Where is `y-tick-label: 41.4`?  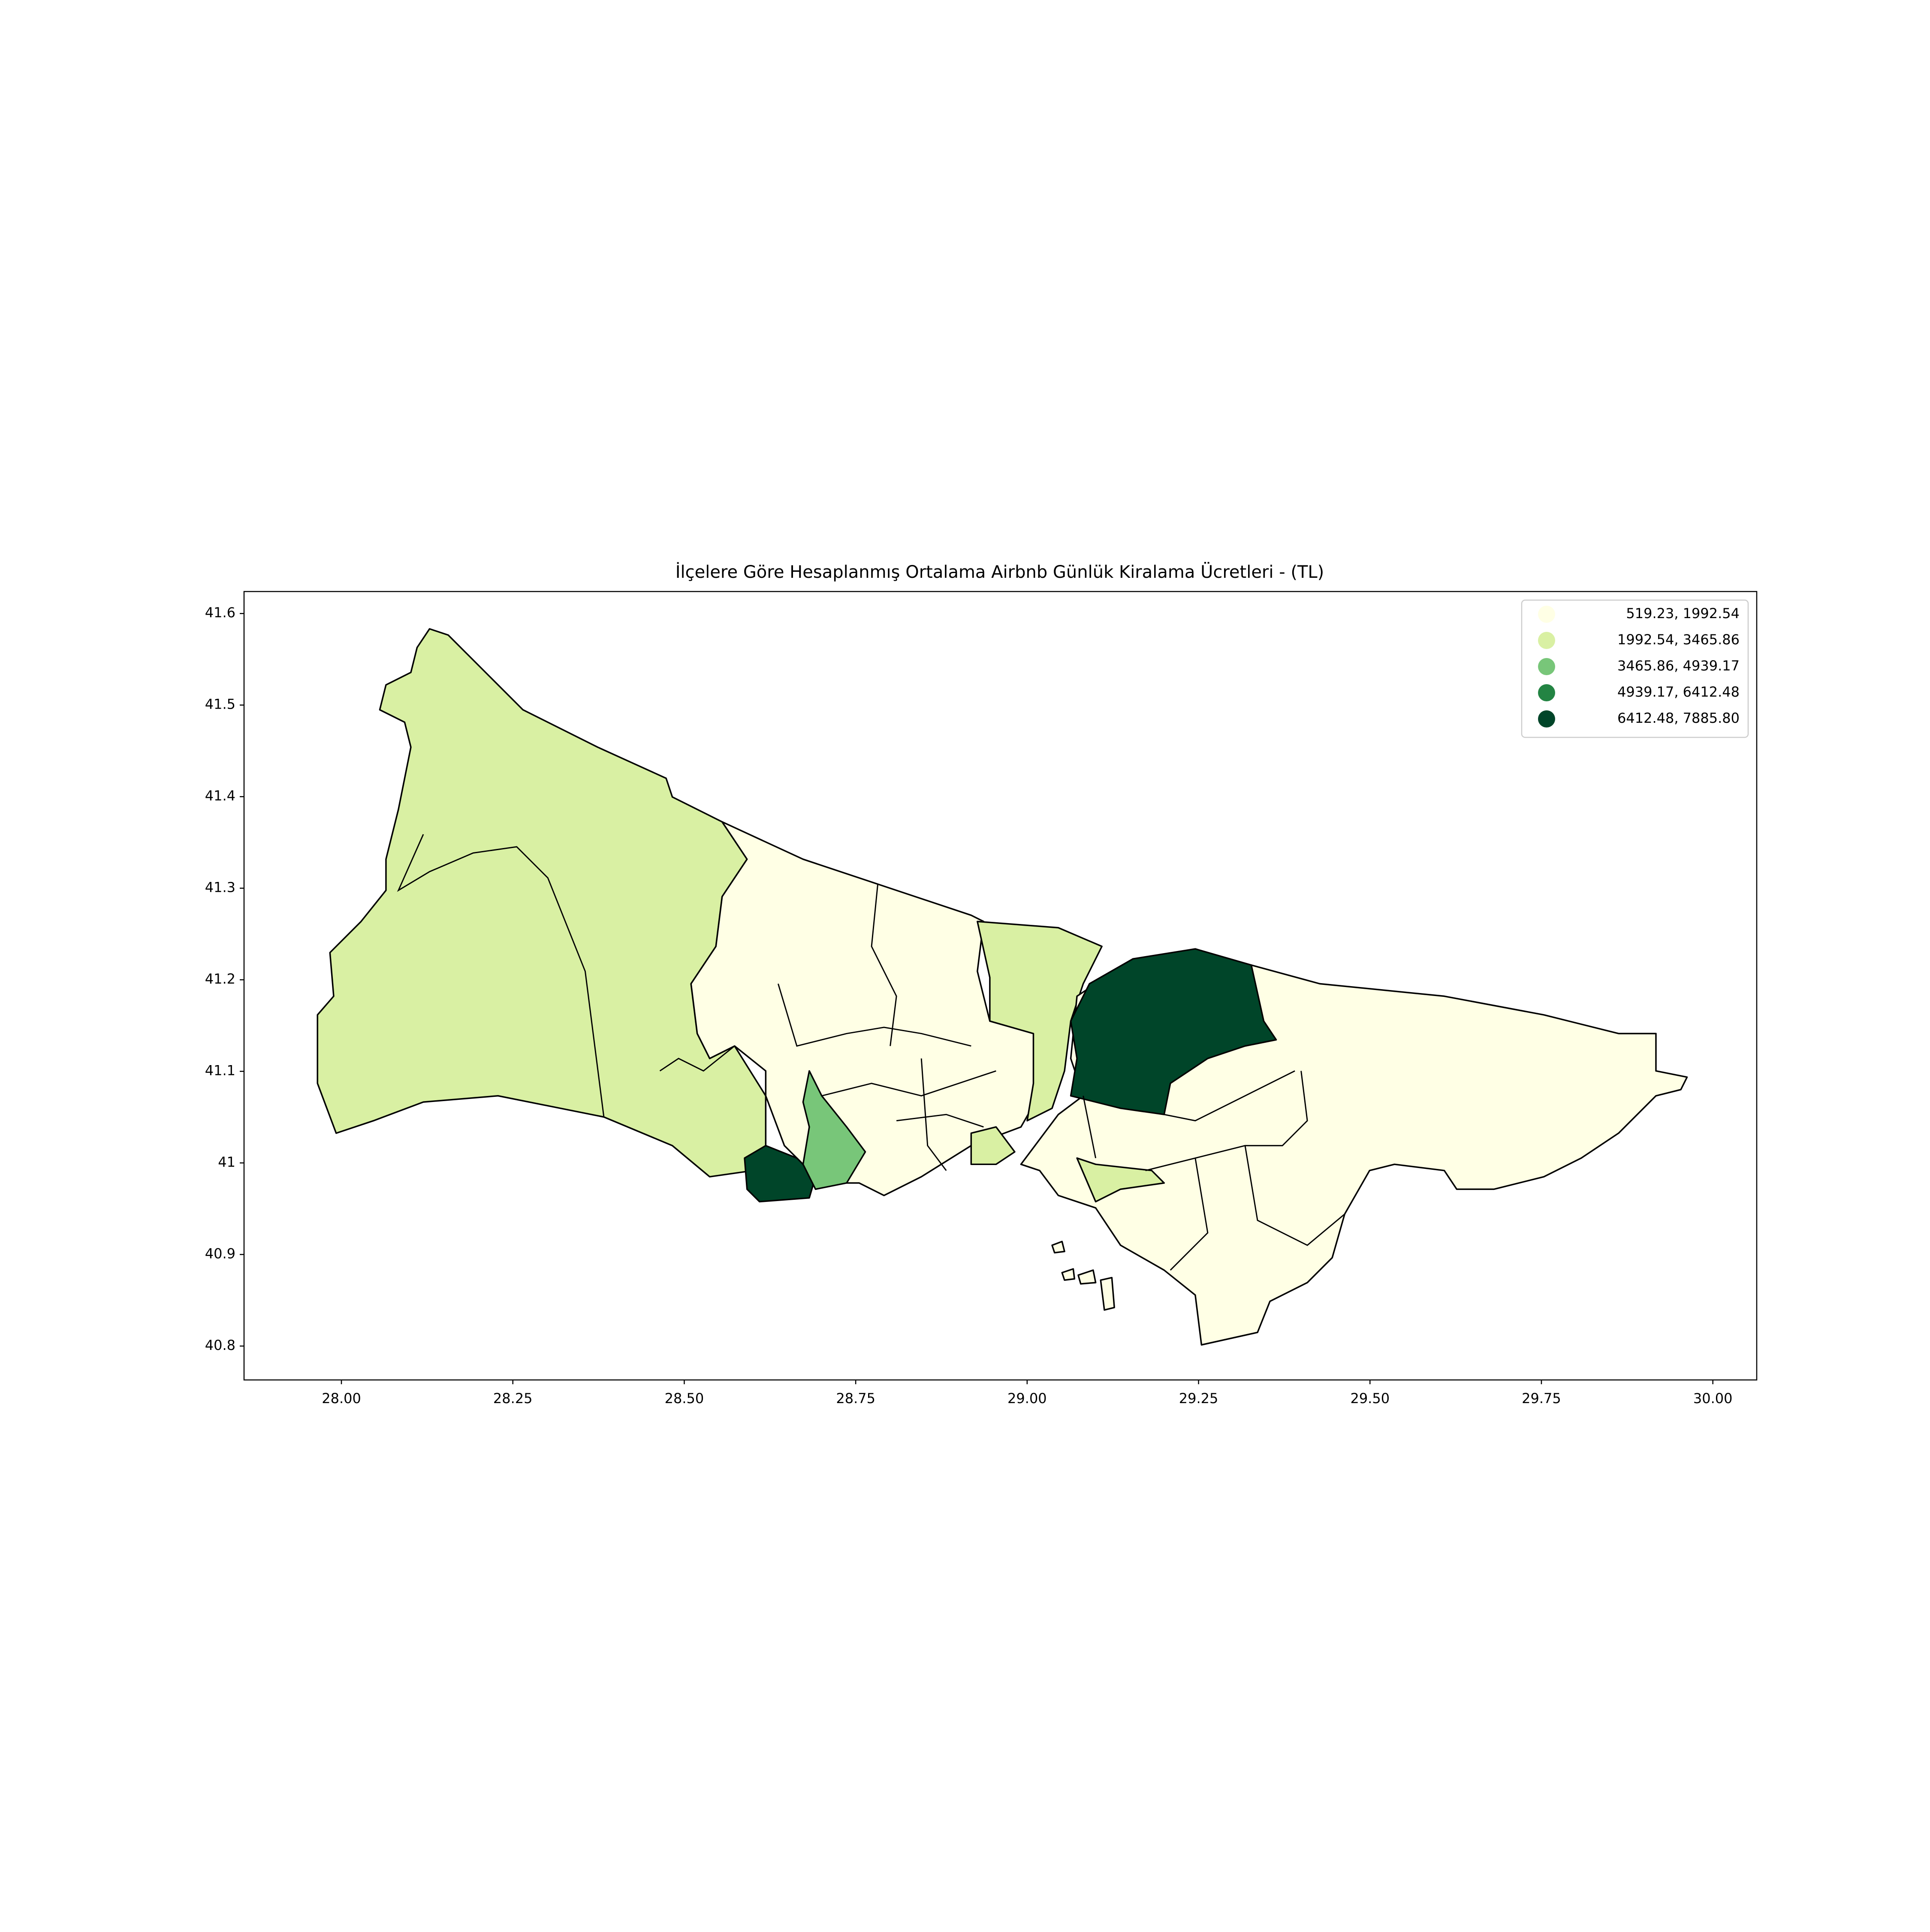 y-tick-label: 41.4 is located at coordinates (220, 796).